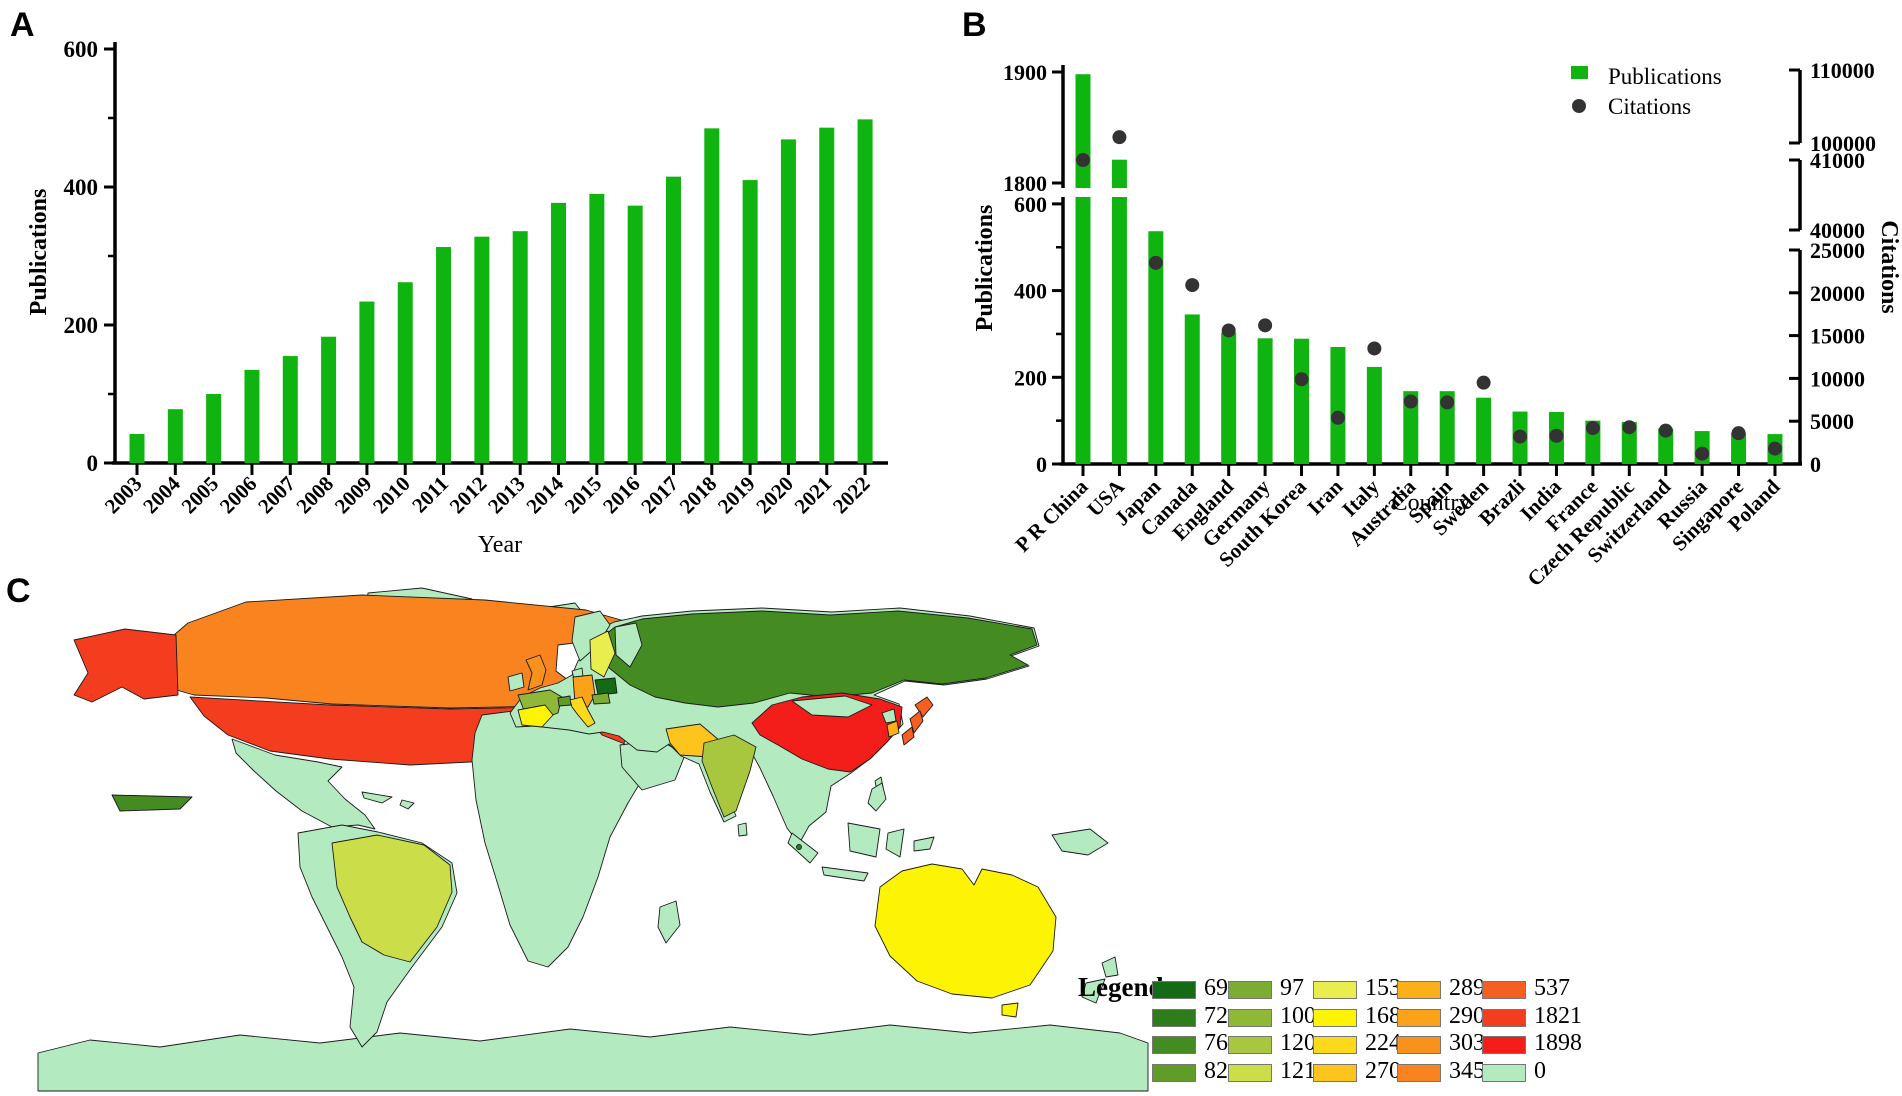 This screenshot has width=1902, height=1096. Describe the element at coordinates (1738, 433) in the screenshot. I see `citations-dot-Singapore` at that location.